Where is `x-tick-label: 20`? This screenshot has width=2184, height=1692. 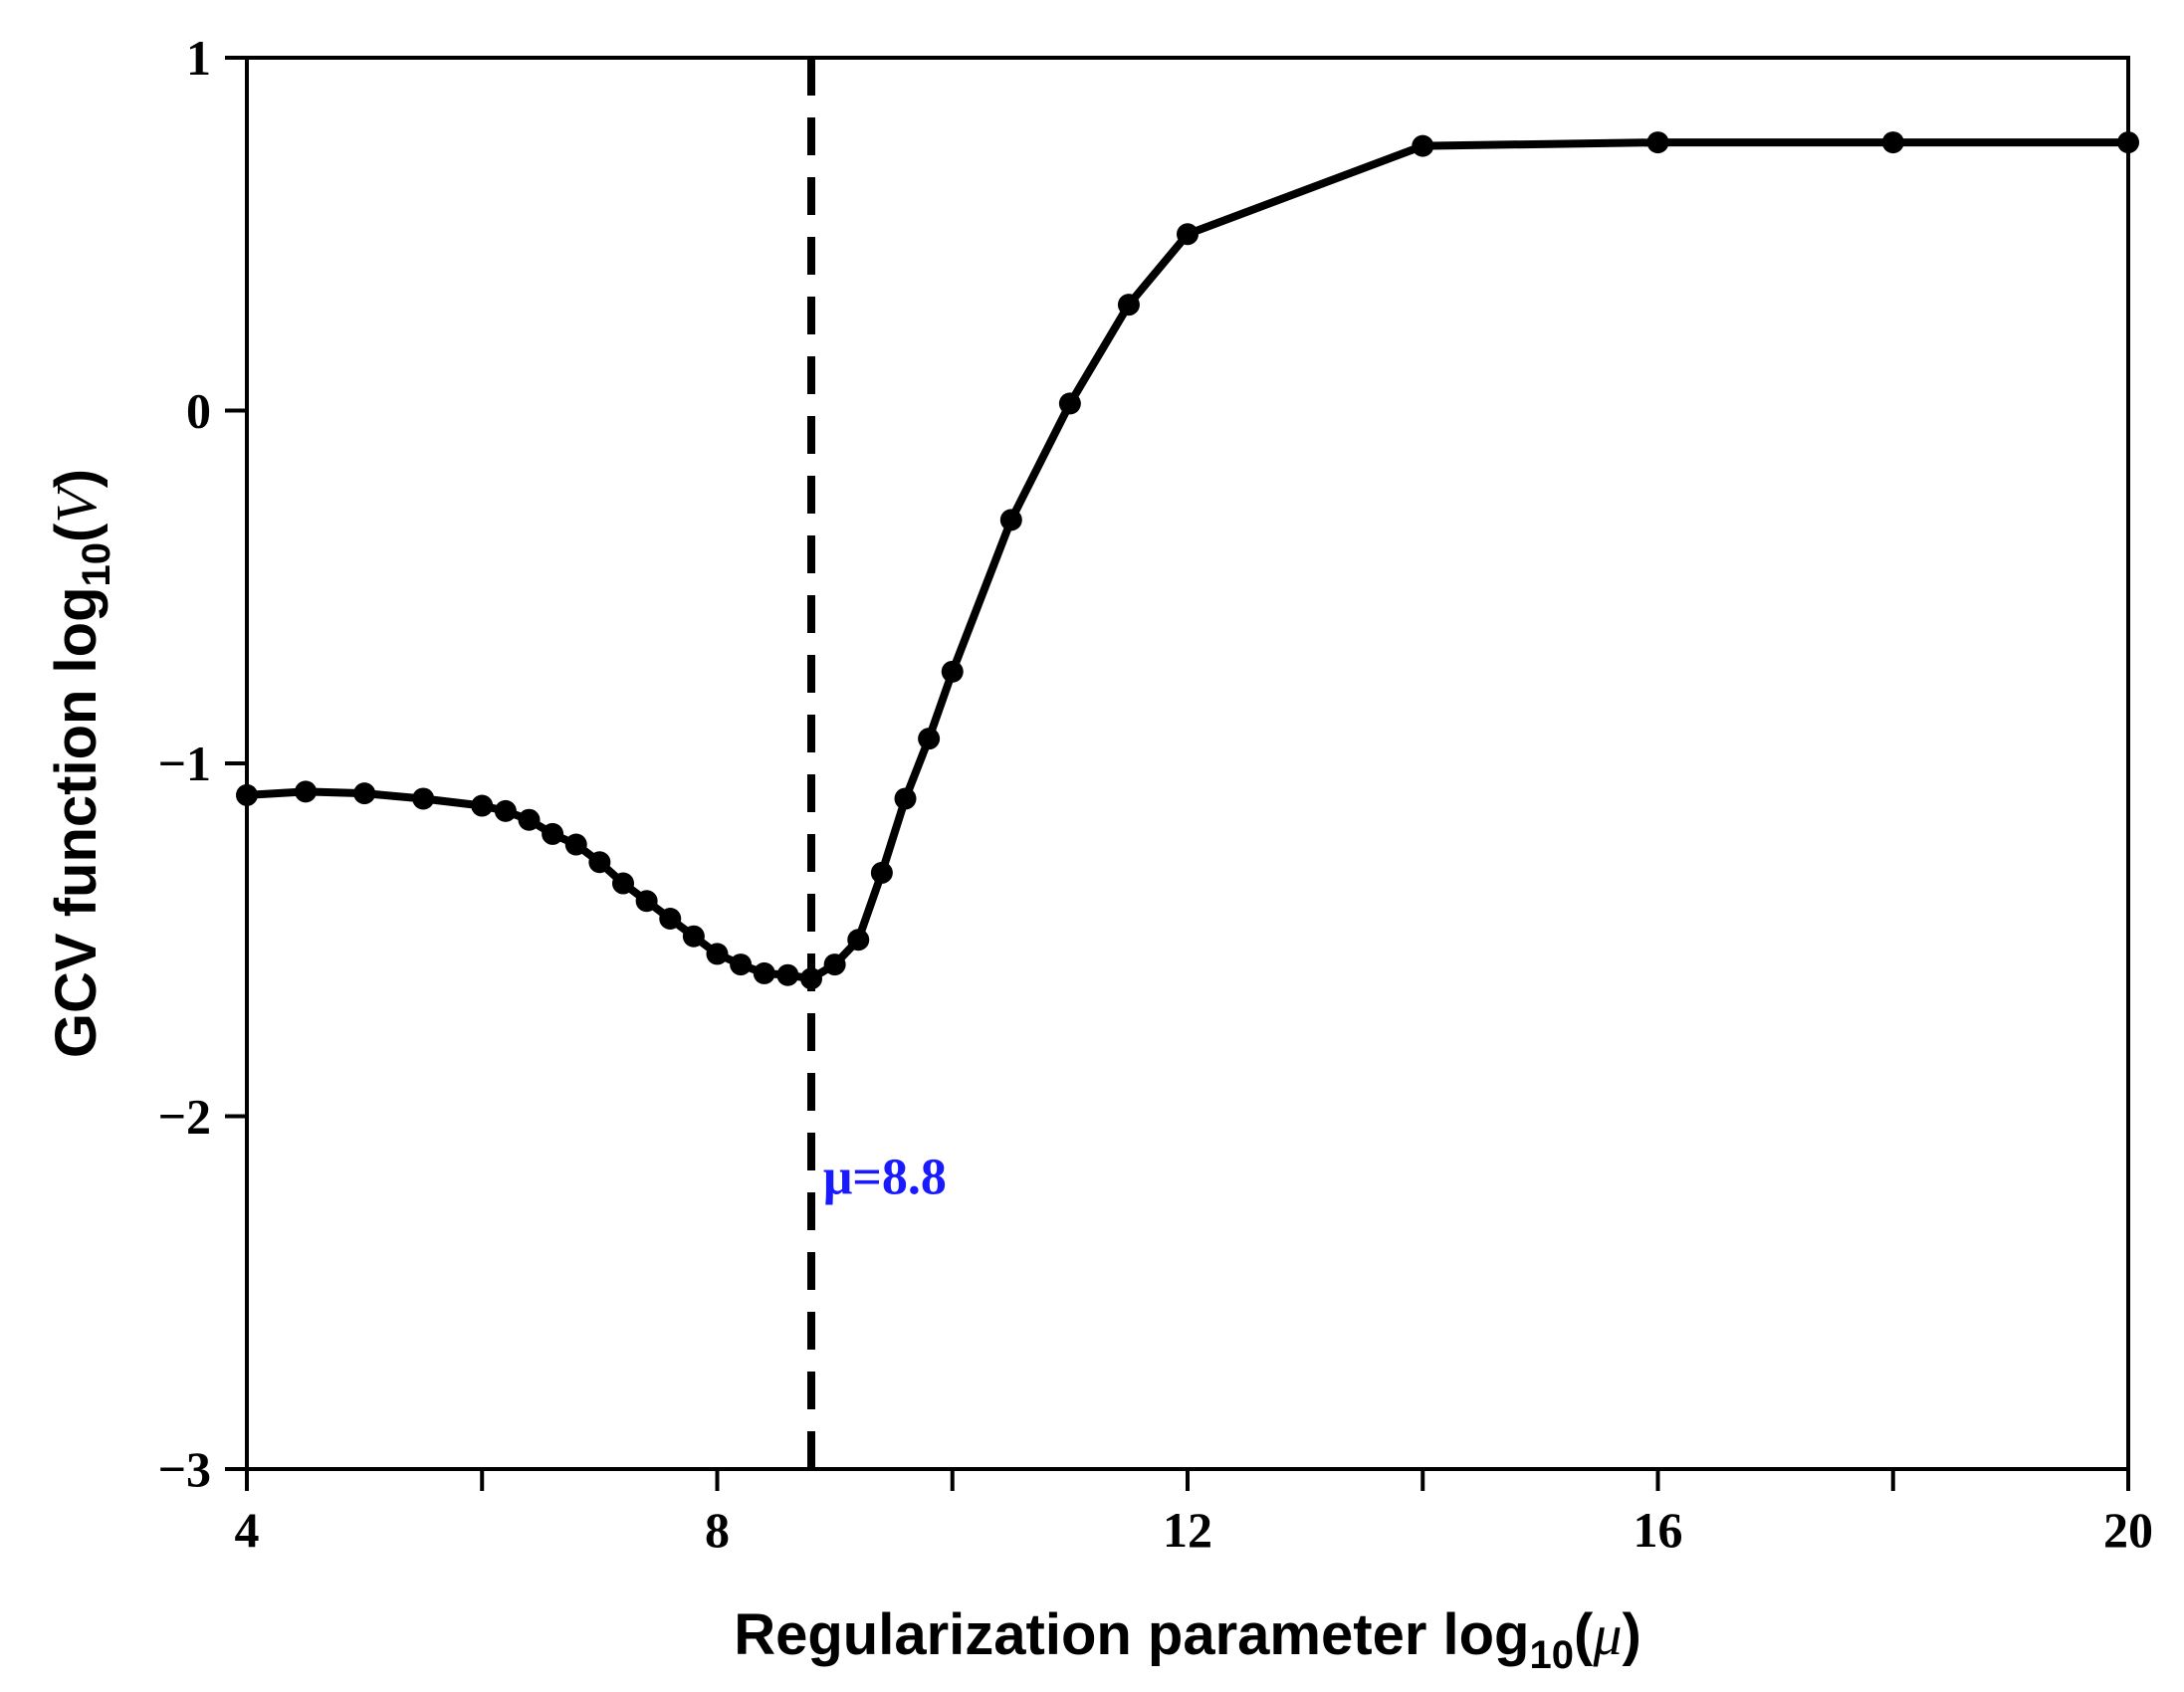 x-tick-label: 20 is located at coordinates (2128, 1530).